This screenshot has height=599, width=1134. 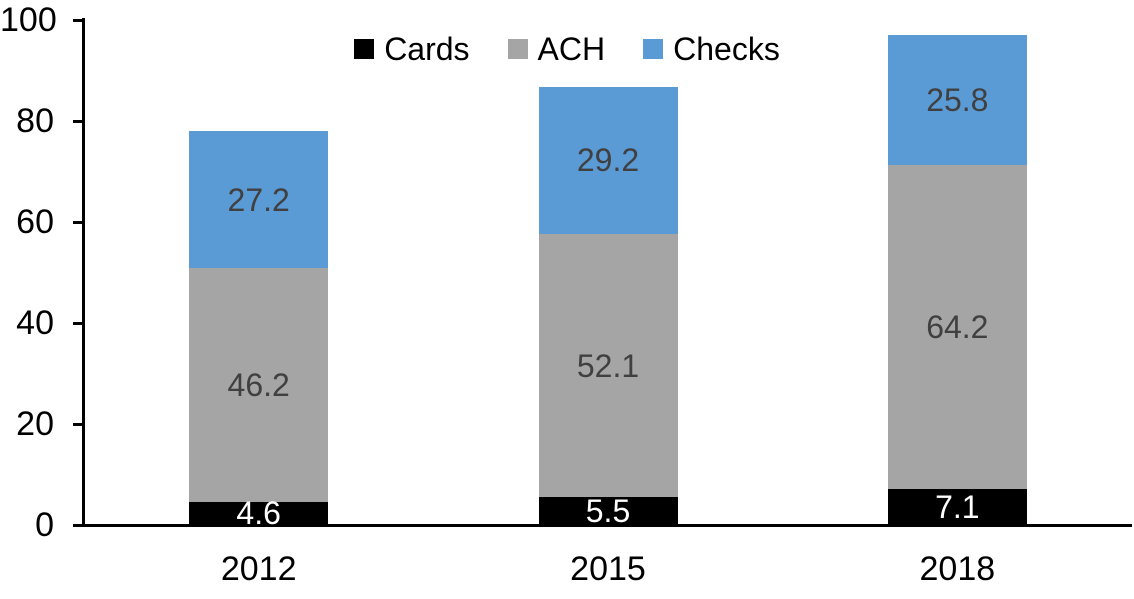 I want to click on bar-segment-ach-2012, so click(x=259, y=385).